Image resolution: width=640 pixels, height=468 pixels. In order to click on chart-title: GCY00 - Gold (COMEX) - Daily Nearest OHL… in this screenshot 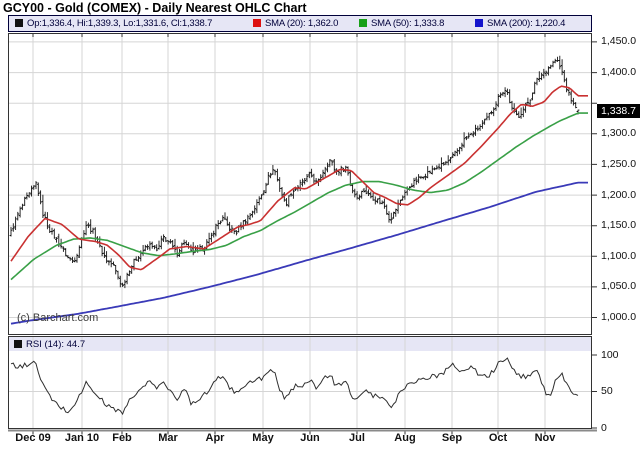, I will do `click(155, 8)`.